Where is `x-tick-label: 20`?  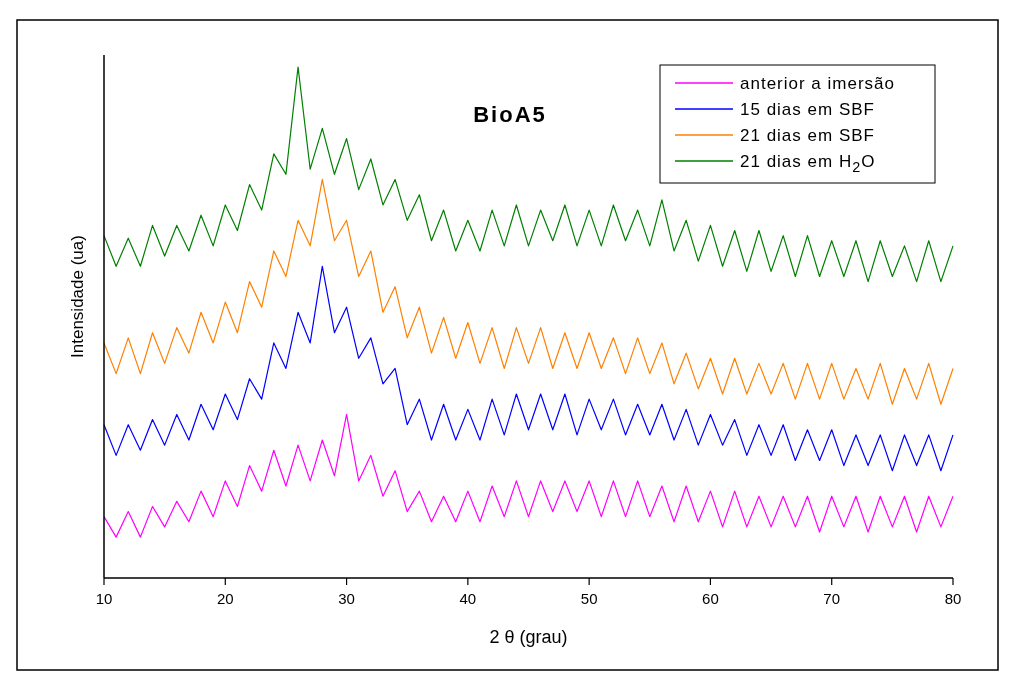 x-tick-label: 20 is located at coordinates (225, 598).